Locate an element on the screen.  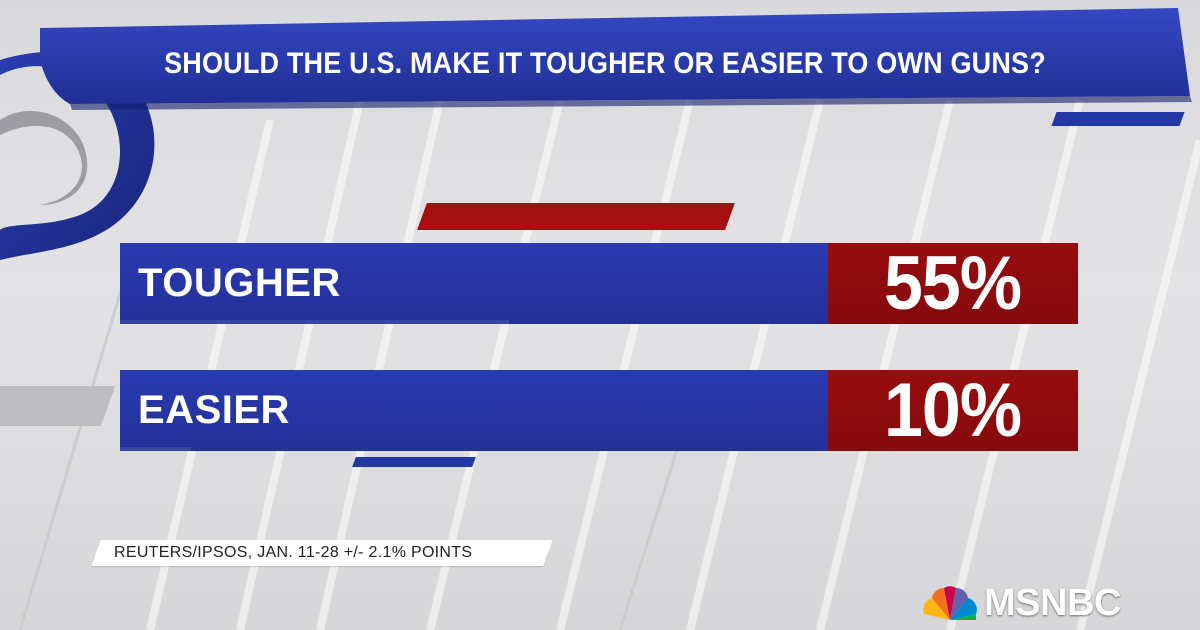
bar-label-box: TOUGHER is located at coordinates (474, 283).